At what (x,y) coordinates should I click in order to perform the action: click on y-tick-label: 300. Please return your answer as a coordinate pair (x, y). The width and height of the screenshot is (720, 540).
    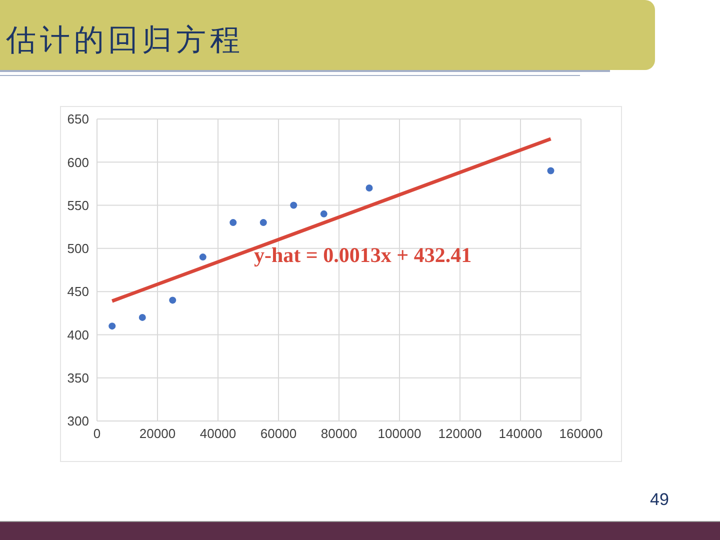
    Looking at the image, I should click on (78, 421).